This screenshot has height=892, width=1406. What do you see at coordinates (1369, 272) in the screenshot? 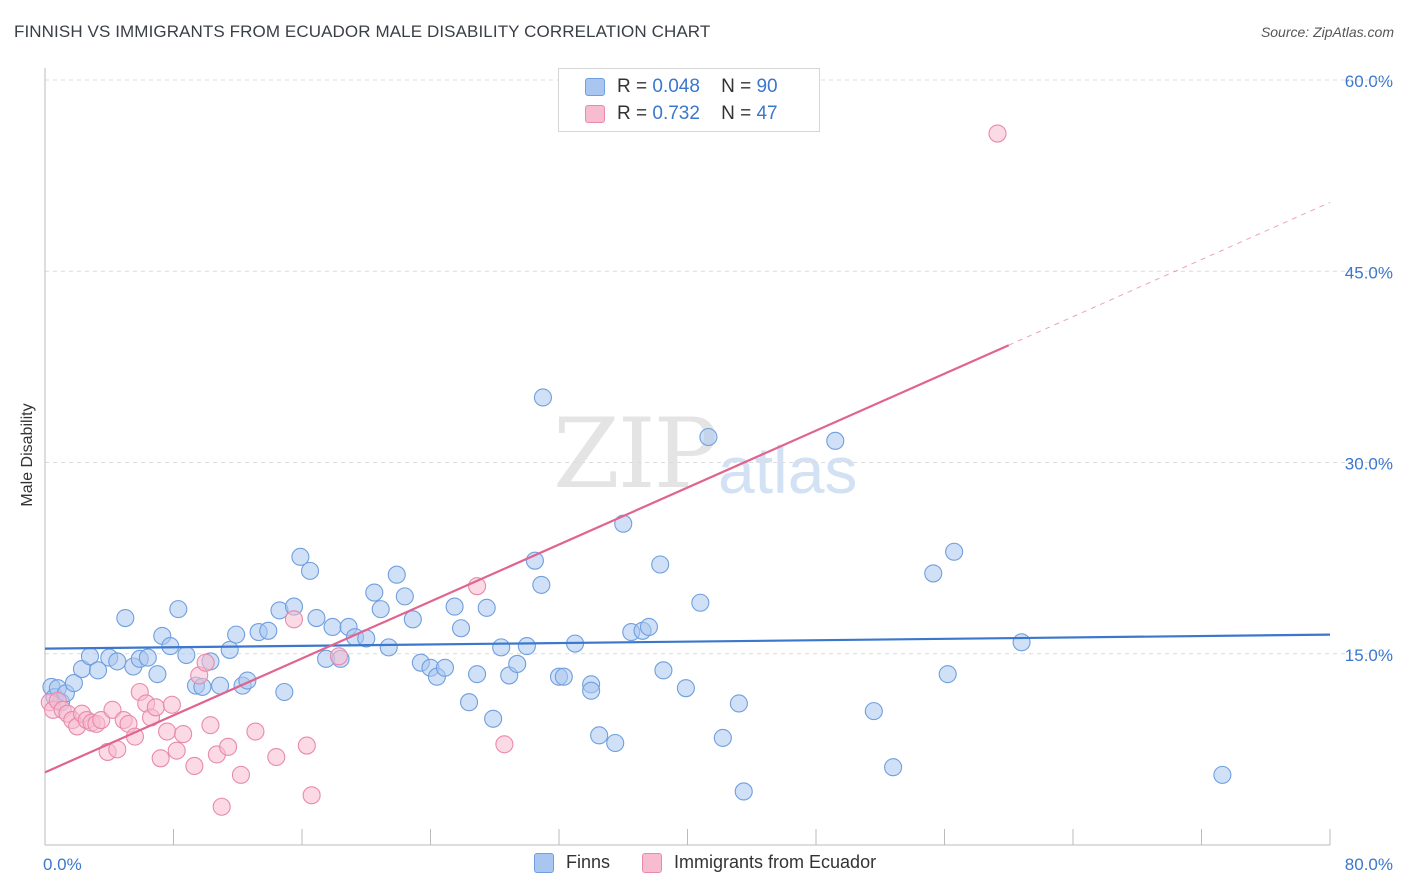
I see `y-tick-label: 45.0%` at bounding box center [1369, 272].